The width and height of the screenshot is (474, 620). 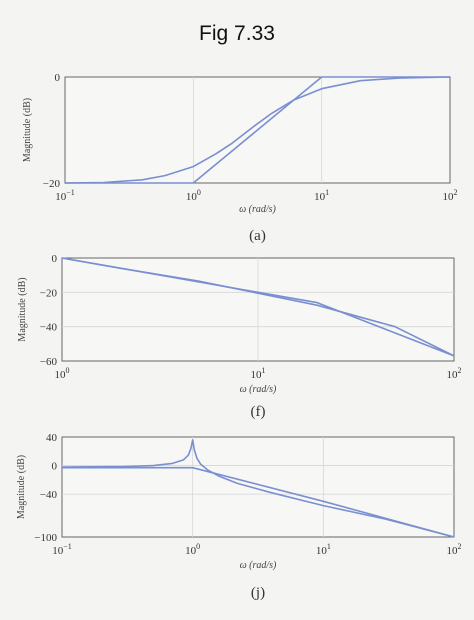 I want to click on y-tick-label: 40, so click(x=52, y=438).